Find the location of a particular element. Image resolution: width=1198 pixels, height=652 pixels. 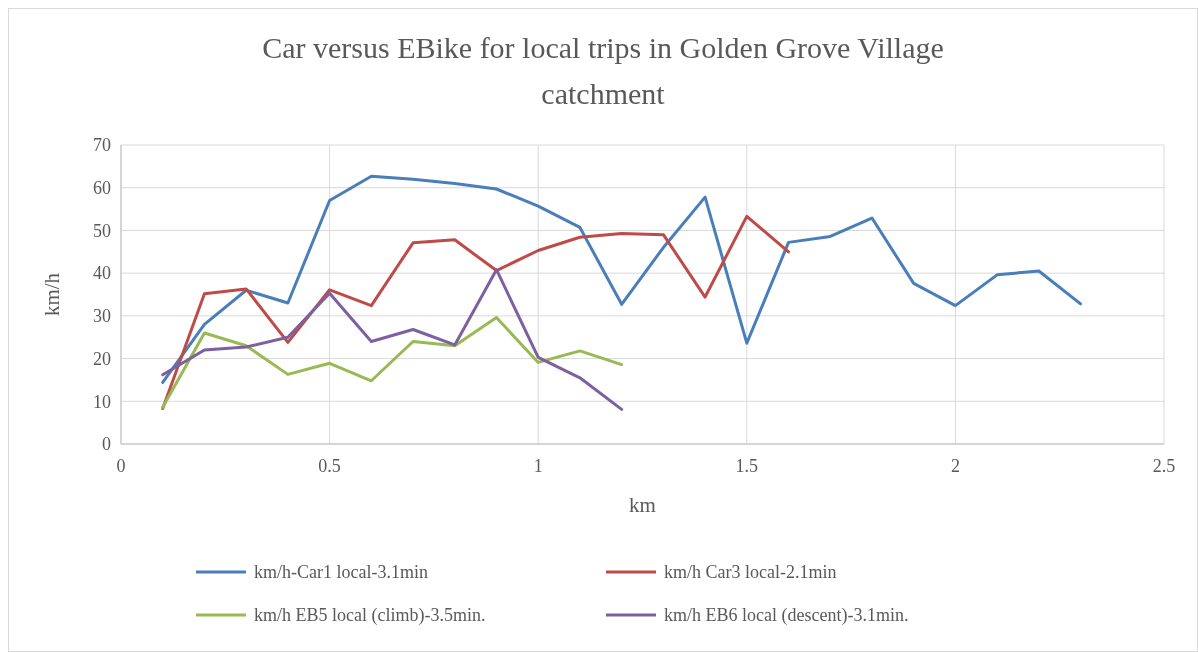

y-axis-title: km/h is located at coordinates (52, 294).